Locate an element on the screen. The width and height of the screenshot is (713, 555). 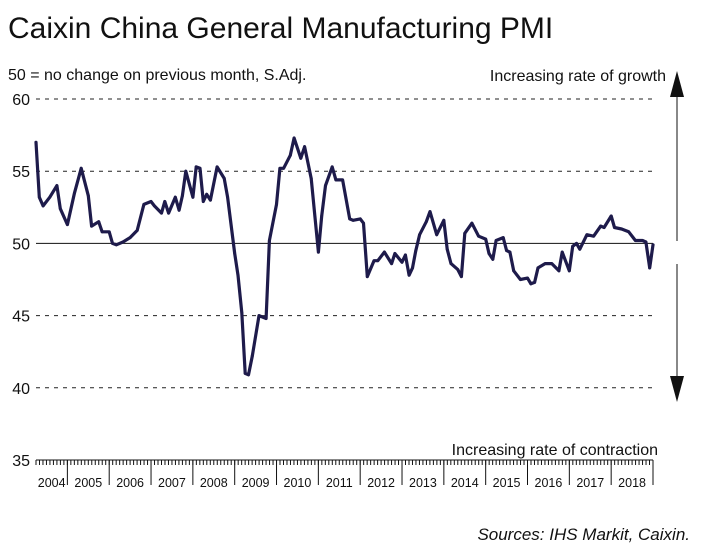
annotation-growth: Increasing rate of growth is located at coordinates (578, 76).